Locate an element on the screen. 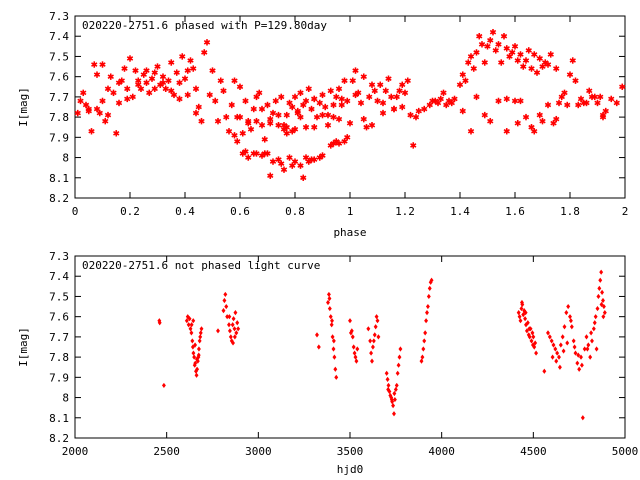  y-tick-label: 7.8 is located at coordinates (59, 117).